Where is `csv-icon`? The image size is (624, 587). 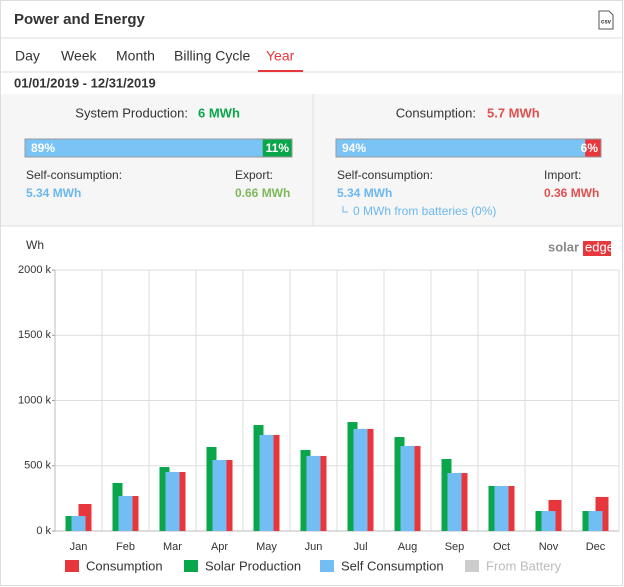
csv-icon is located at coordinates (606, 20).